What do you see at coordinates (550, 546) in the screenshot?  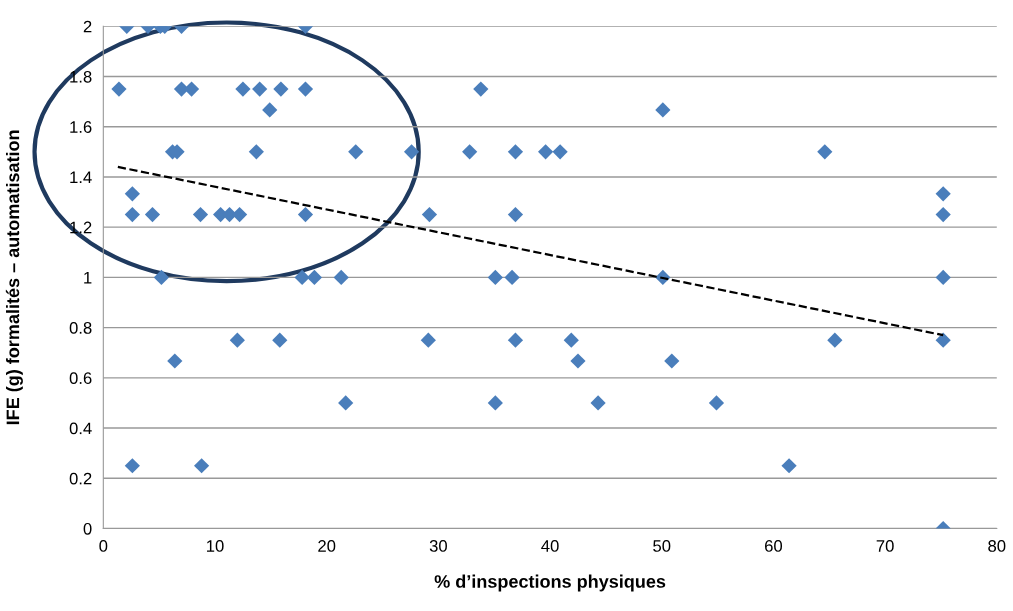 I see `x-tick-label: 40` at bounding box center [550, 546].